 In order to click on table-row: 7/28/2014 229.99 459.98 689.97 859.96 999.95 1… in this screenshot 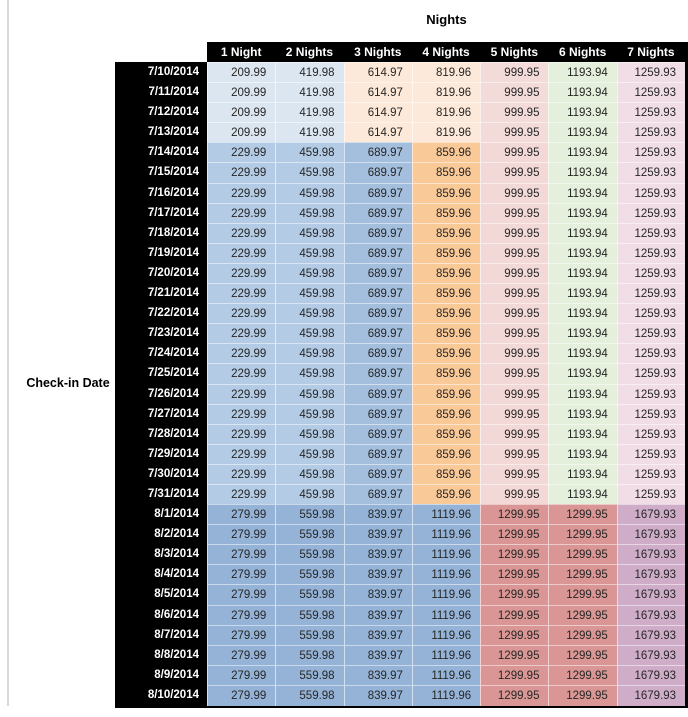, I will do `click(400, 434)`.